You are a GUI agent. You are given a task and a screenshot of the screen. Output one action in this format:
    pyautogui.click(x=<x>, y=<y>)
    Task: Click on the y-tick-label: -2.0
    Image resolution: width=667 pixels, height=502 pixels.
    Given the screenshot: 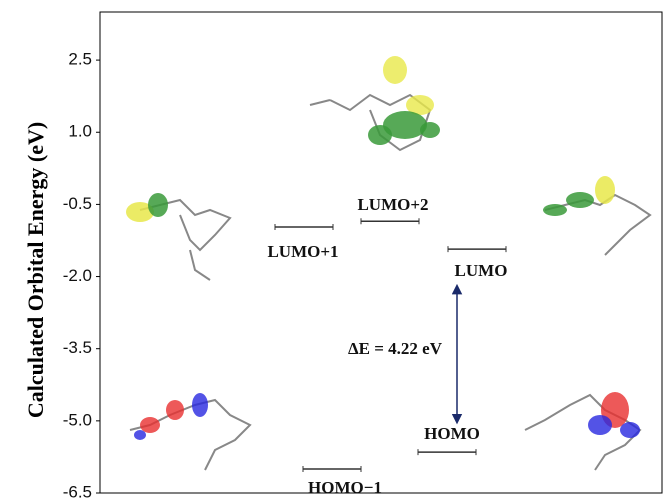 What is the action you would take?
    pyautogui.click(x=77, y=275)
    